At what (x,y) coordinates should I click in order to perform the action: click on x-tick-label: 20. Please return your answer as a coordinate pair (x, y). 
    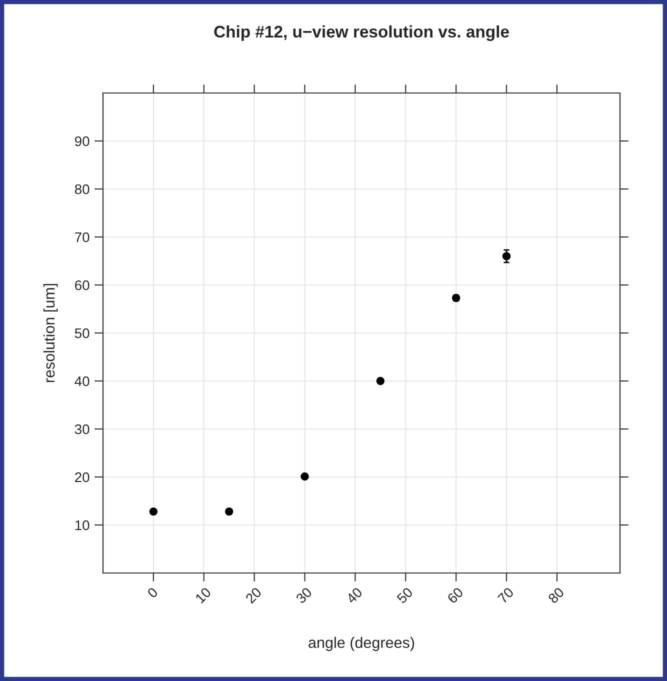
    Looking at the image, I should click on (253, 595).